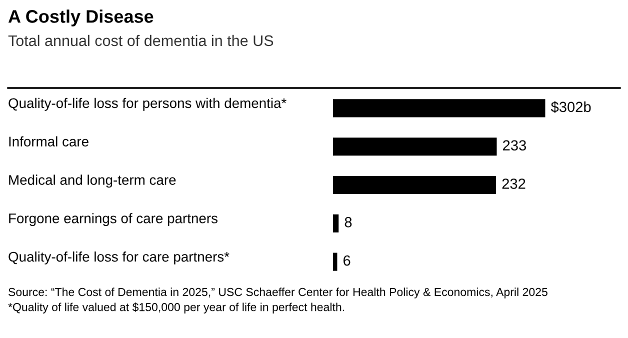  What do you see at coordinates (348, 222) in the screenshot?
I see `data-label: 8` at bounding box center [348, 222].